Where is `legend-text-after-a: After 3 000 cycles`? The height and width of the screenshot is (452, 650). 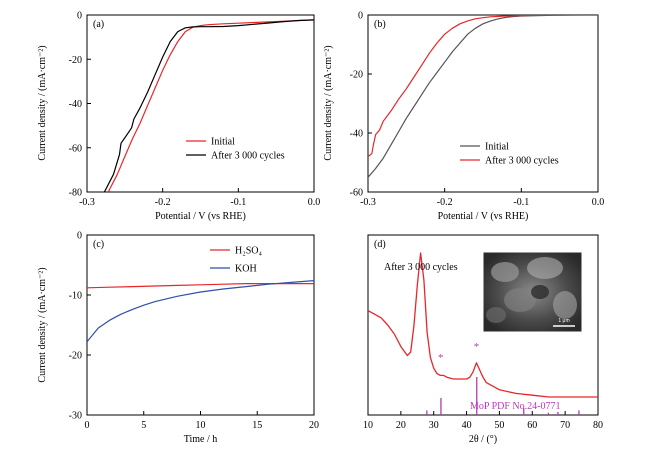 legend-text-after-a: After 3 000 cycles is located at coordinates (248, 156).